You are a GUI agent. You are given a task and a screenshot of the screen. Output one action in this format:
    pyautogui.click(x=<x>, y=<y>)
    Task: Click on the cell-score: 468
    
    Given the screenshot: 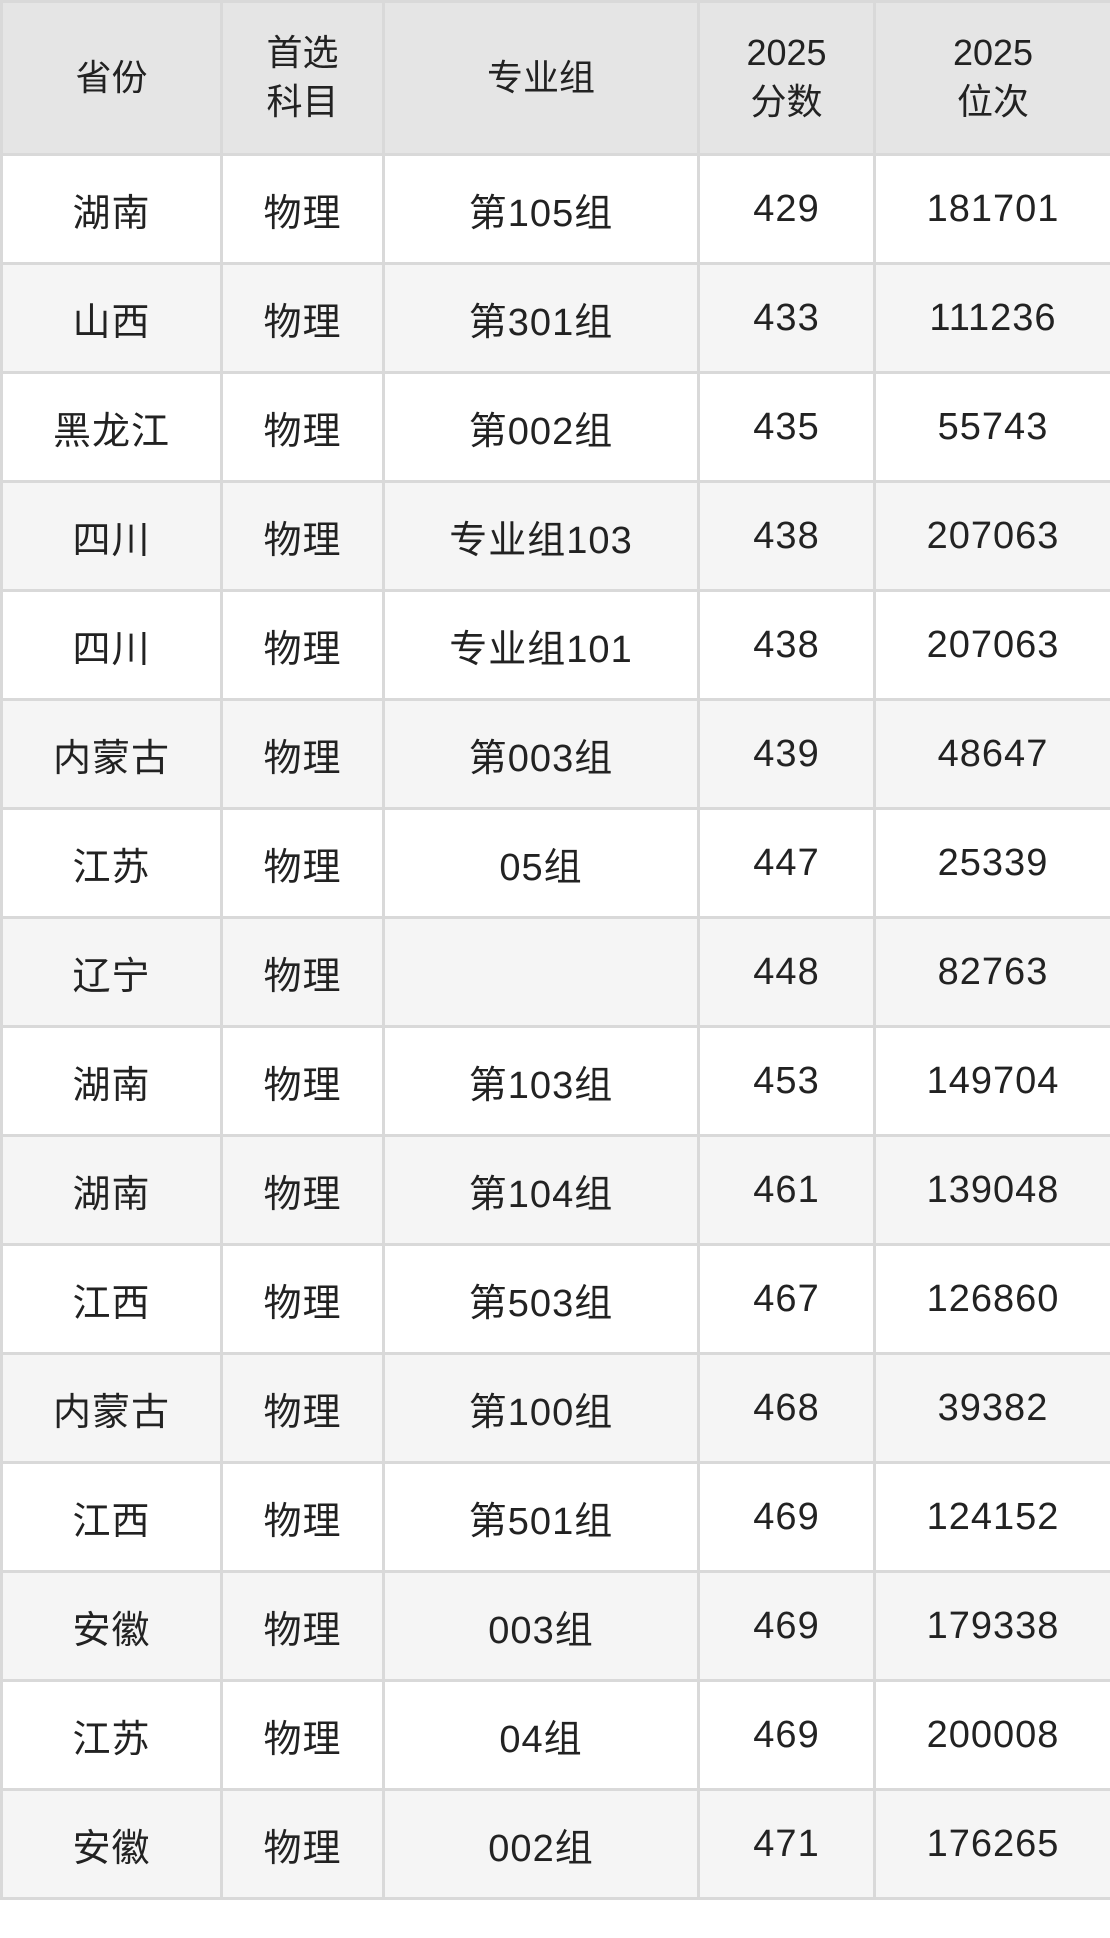 What is the action you would take?
    pyautogui.click(x=786, y=1408)
    